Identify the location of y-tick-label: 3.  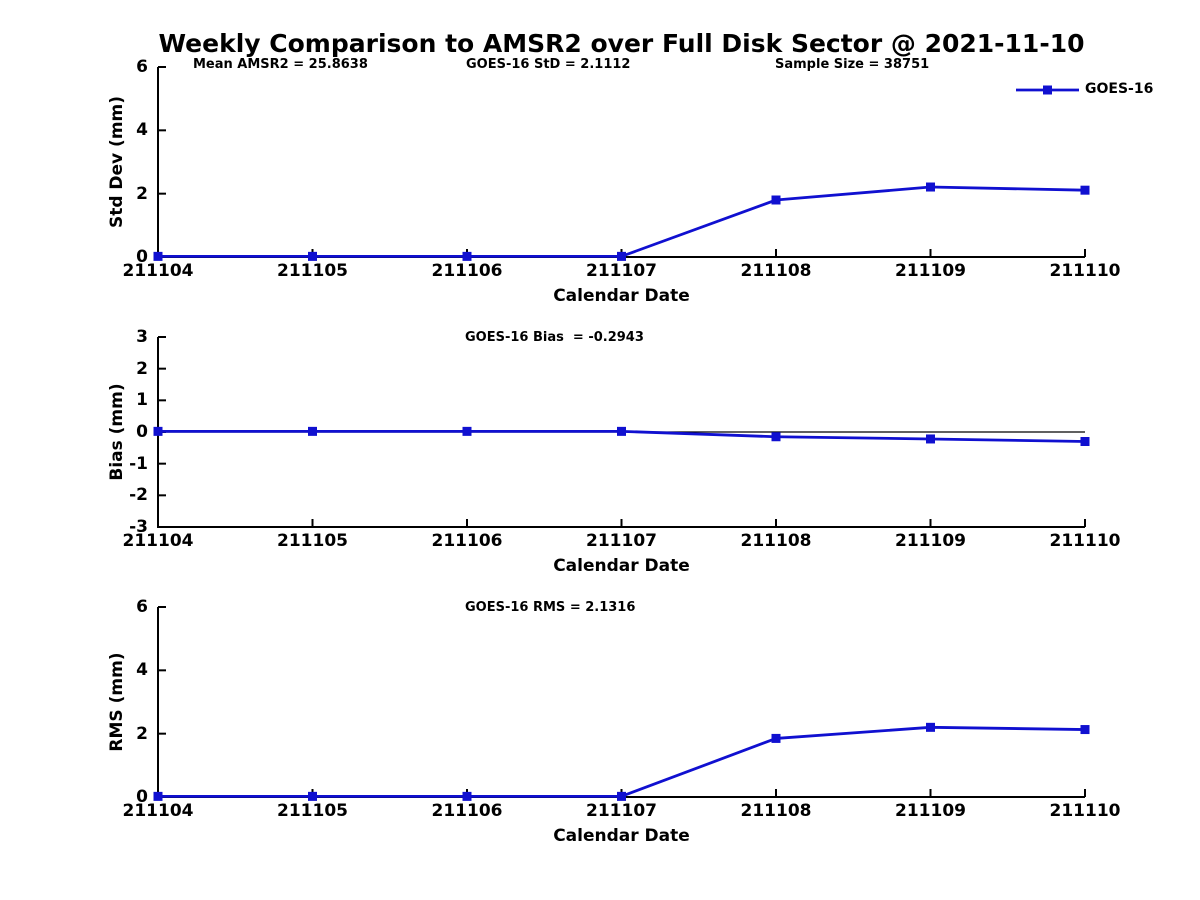
(142, 337).